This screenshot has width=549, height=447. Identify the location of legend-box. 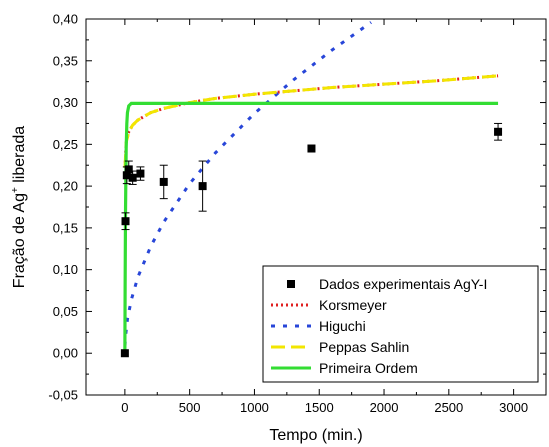
(400, 324).